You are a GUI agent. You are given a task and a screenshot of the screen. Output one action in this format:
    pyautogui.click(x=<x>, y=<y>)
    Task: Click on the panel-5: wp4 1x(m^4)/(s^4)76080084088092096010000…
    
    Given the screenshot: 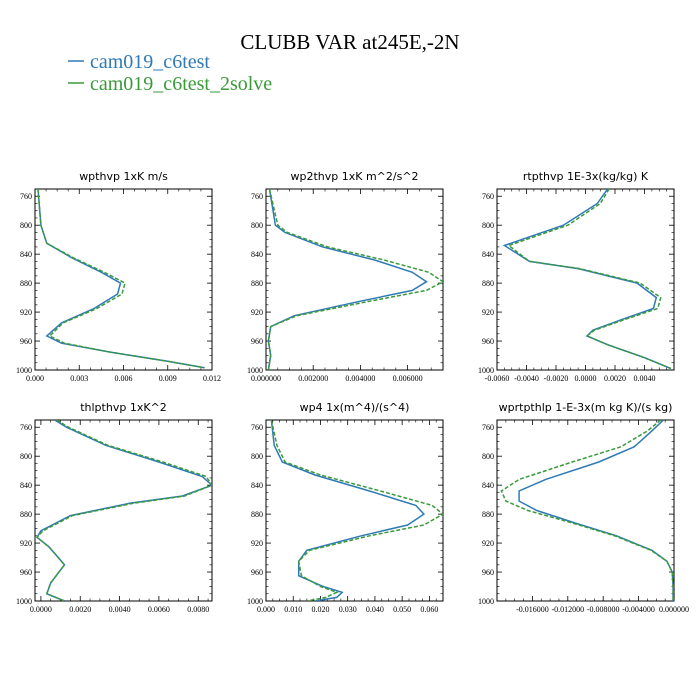 What is the action you would take?
    pyautogui.click(x=345, y=507)
    